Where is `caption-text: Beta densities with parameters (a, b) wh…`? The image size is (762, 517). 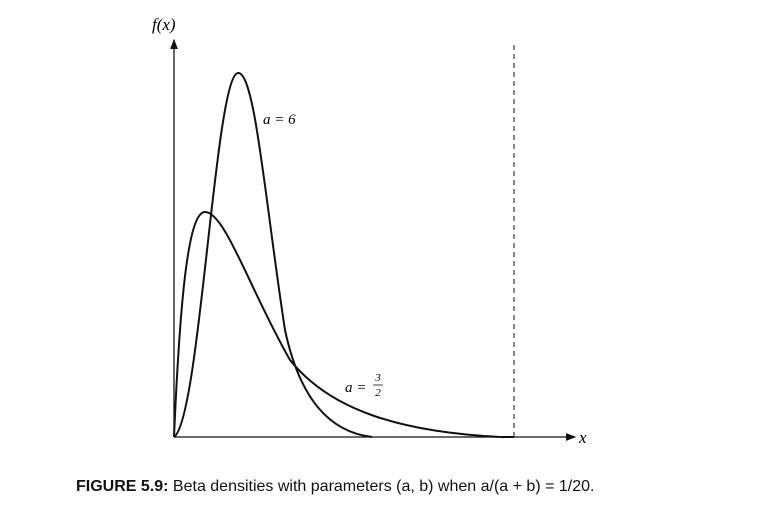
caption-text: Beta densities with parameters (a, b) wh… is located at coordinates (383, 486).